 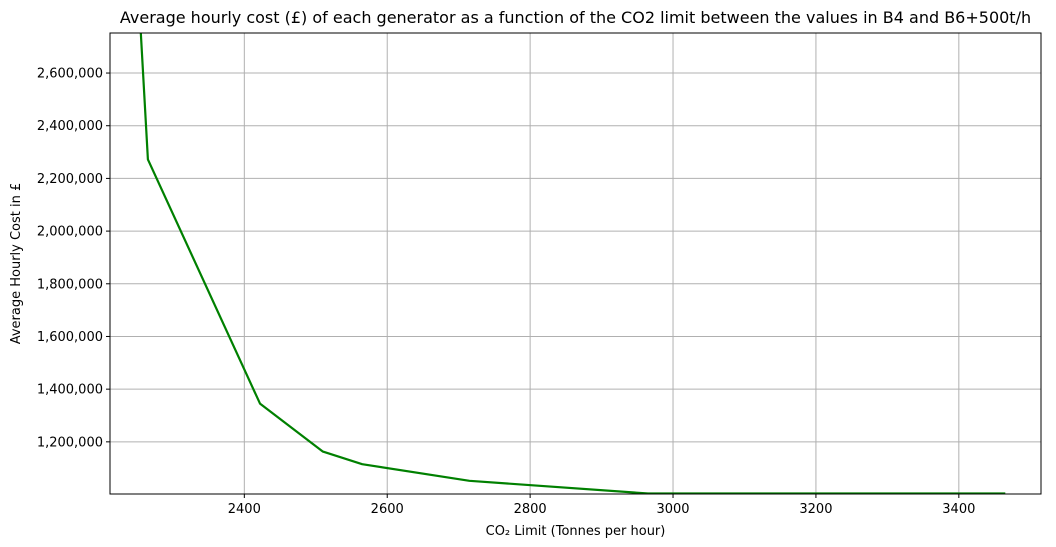 I want to click on x-tick-label: 3000, so click(x=672, y=509).